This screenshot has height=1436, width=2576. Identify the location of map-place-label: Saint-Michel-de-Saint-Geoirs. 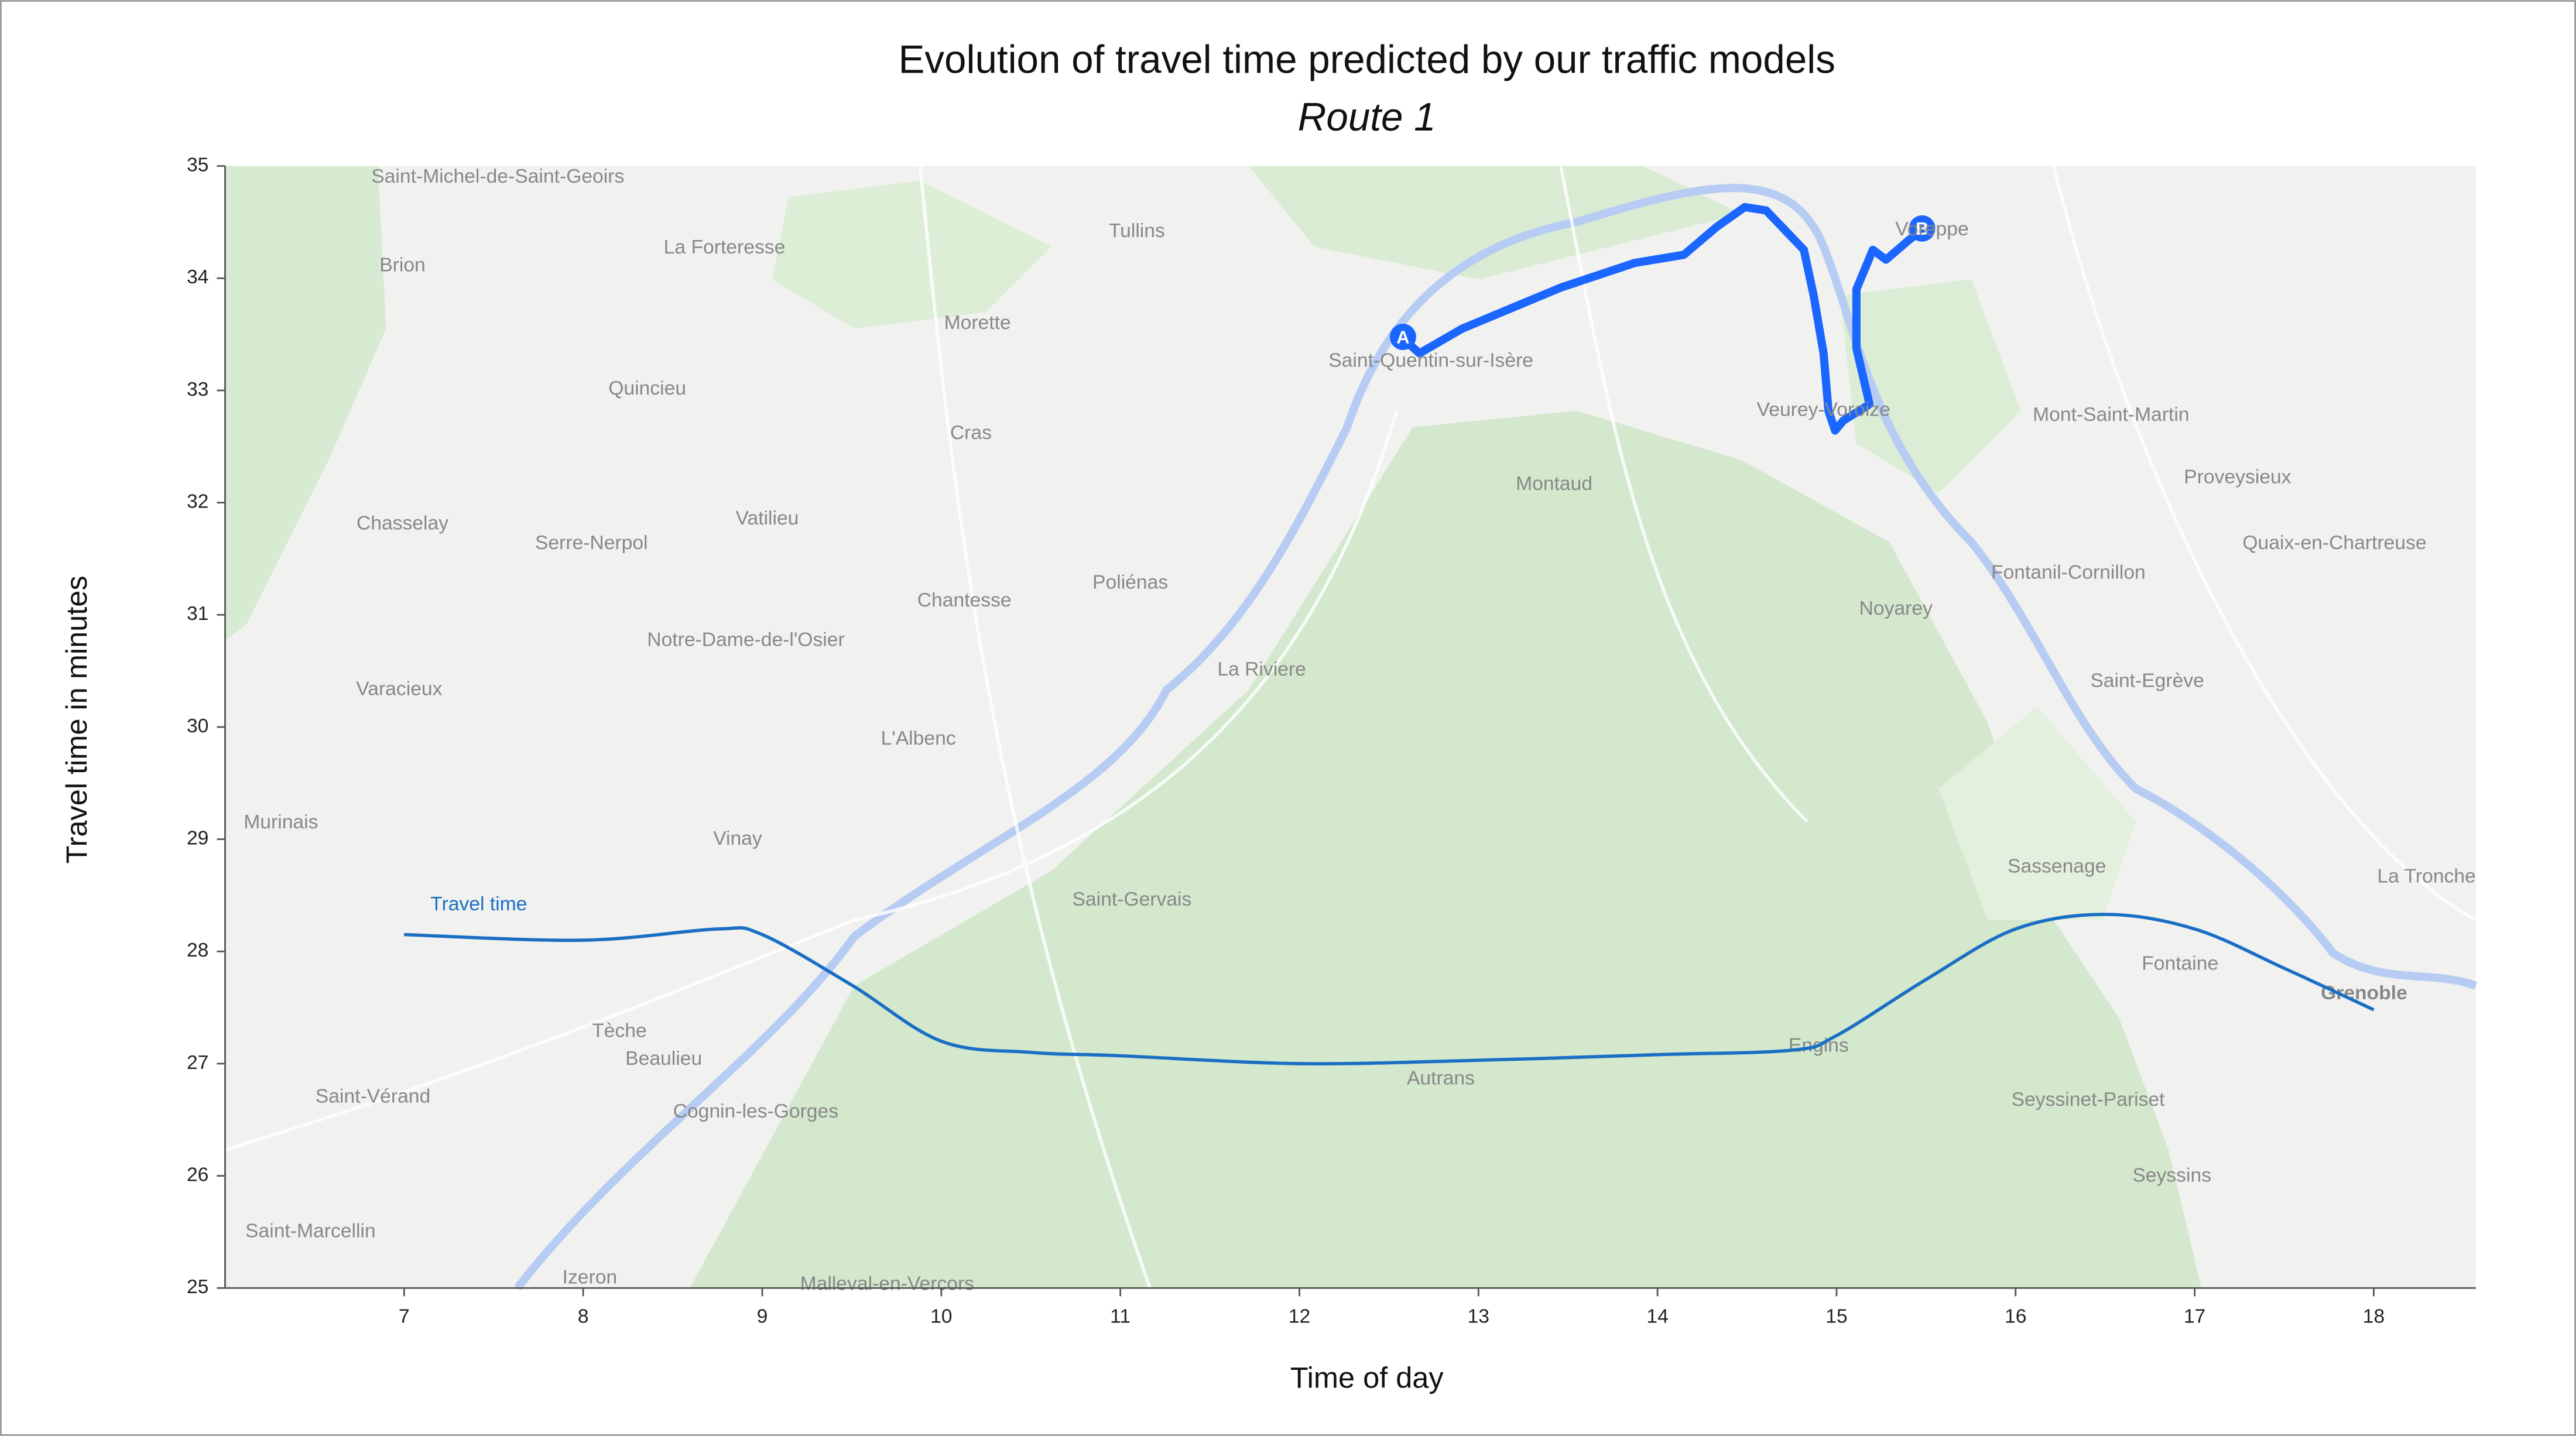
(498, 176).